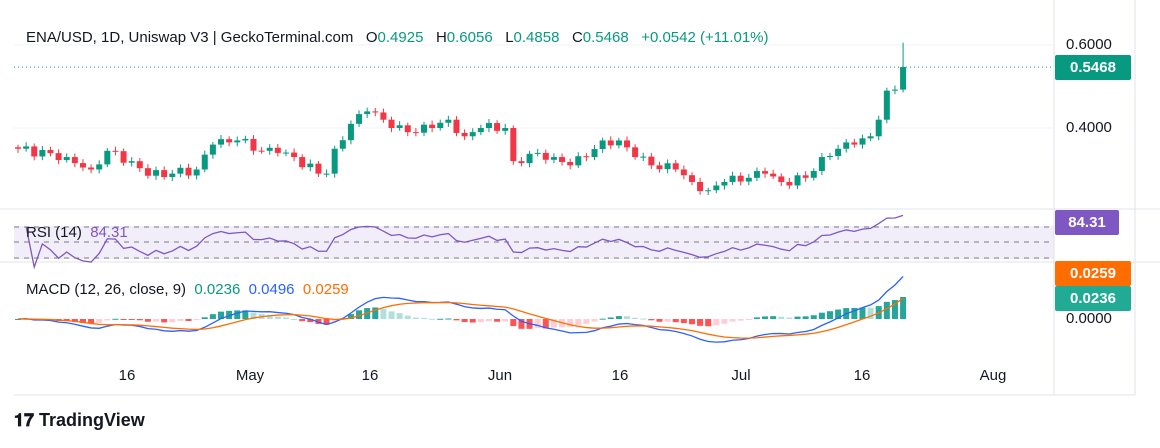  What do you see at coordinates (217, 289) in the screenshot?
I see `macd-hist-value: 0.0236` at bounding box center [217, 289].